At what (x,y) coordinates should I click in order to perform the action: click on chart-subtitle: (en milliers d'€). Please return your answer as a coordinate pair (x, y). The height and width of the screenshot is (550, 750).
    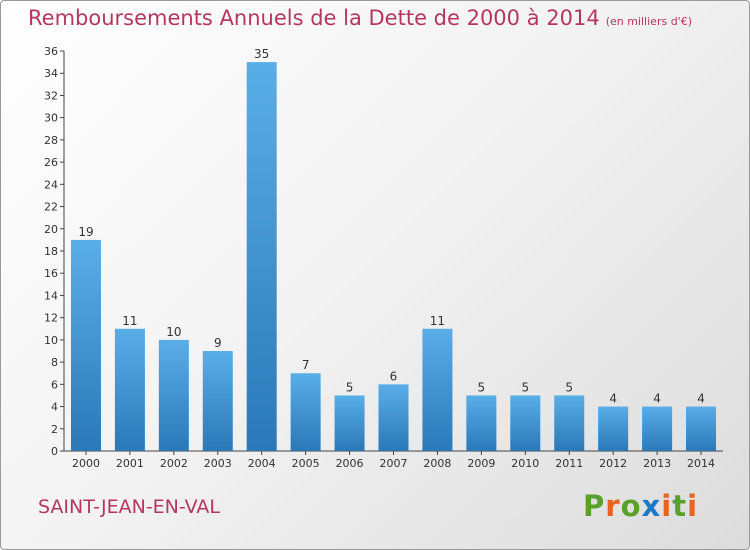
    Looking at the image, I should click on (648, 21).